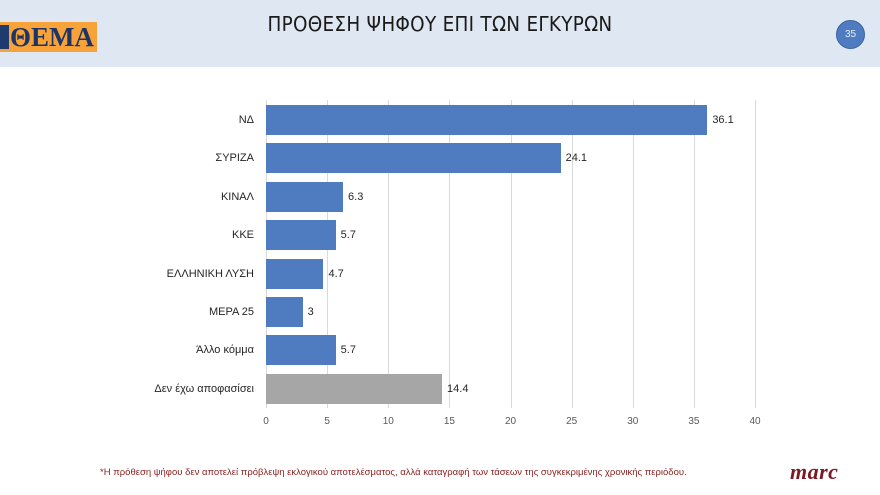 The width and height of the screenshot is (880, 495). What do you see at coordinates (4, 37) in the screenshot?
I see `logo-strip` at bounding box center [4, 37].